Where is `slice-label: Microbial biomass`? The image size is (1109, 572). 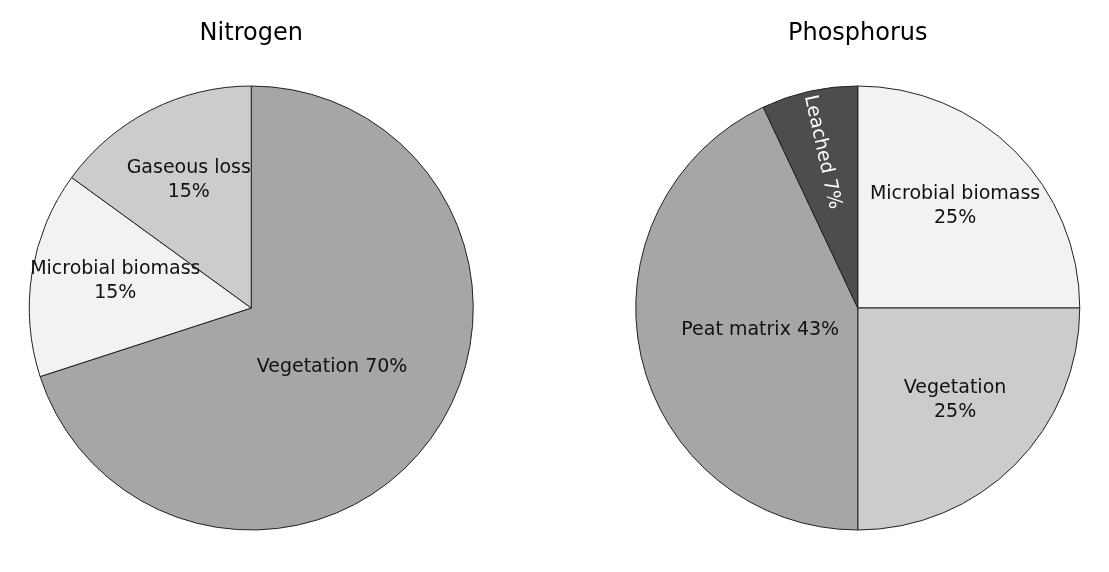
slice-label: Microbial biomass is located at coordinates (955, 191).